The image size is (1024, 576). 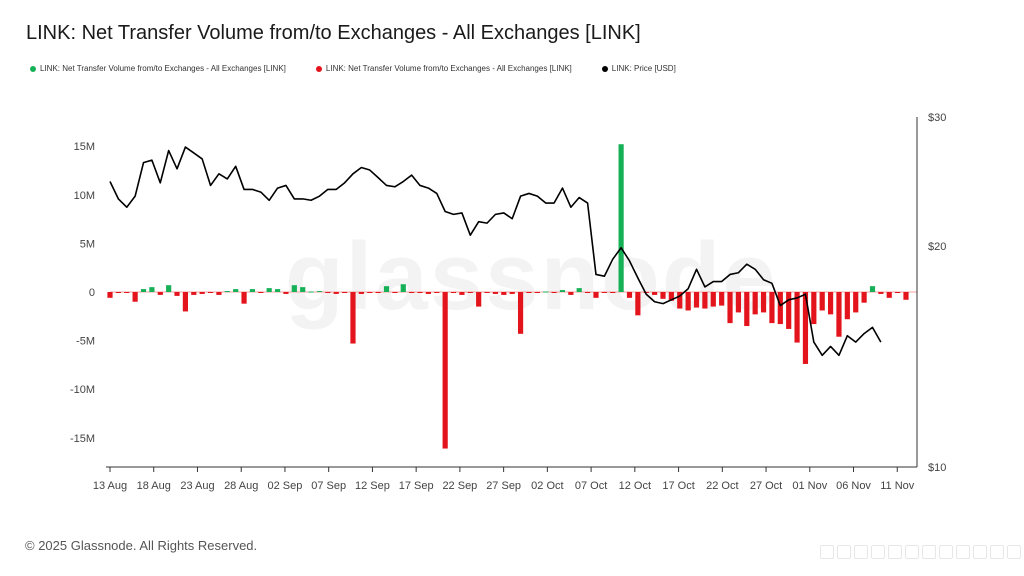 I want to click on y-left-tick-label: 10M, so click(x=84, y=196).